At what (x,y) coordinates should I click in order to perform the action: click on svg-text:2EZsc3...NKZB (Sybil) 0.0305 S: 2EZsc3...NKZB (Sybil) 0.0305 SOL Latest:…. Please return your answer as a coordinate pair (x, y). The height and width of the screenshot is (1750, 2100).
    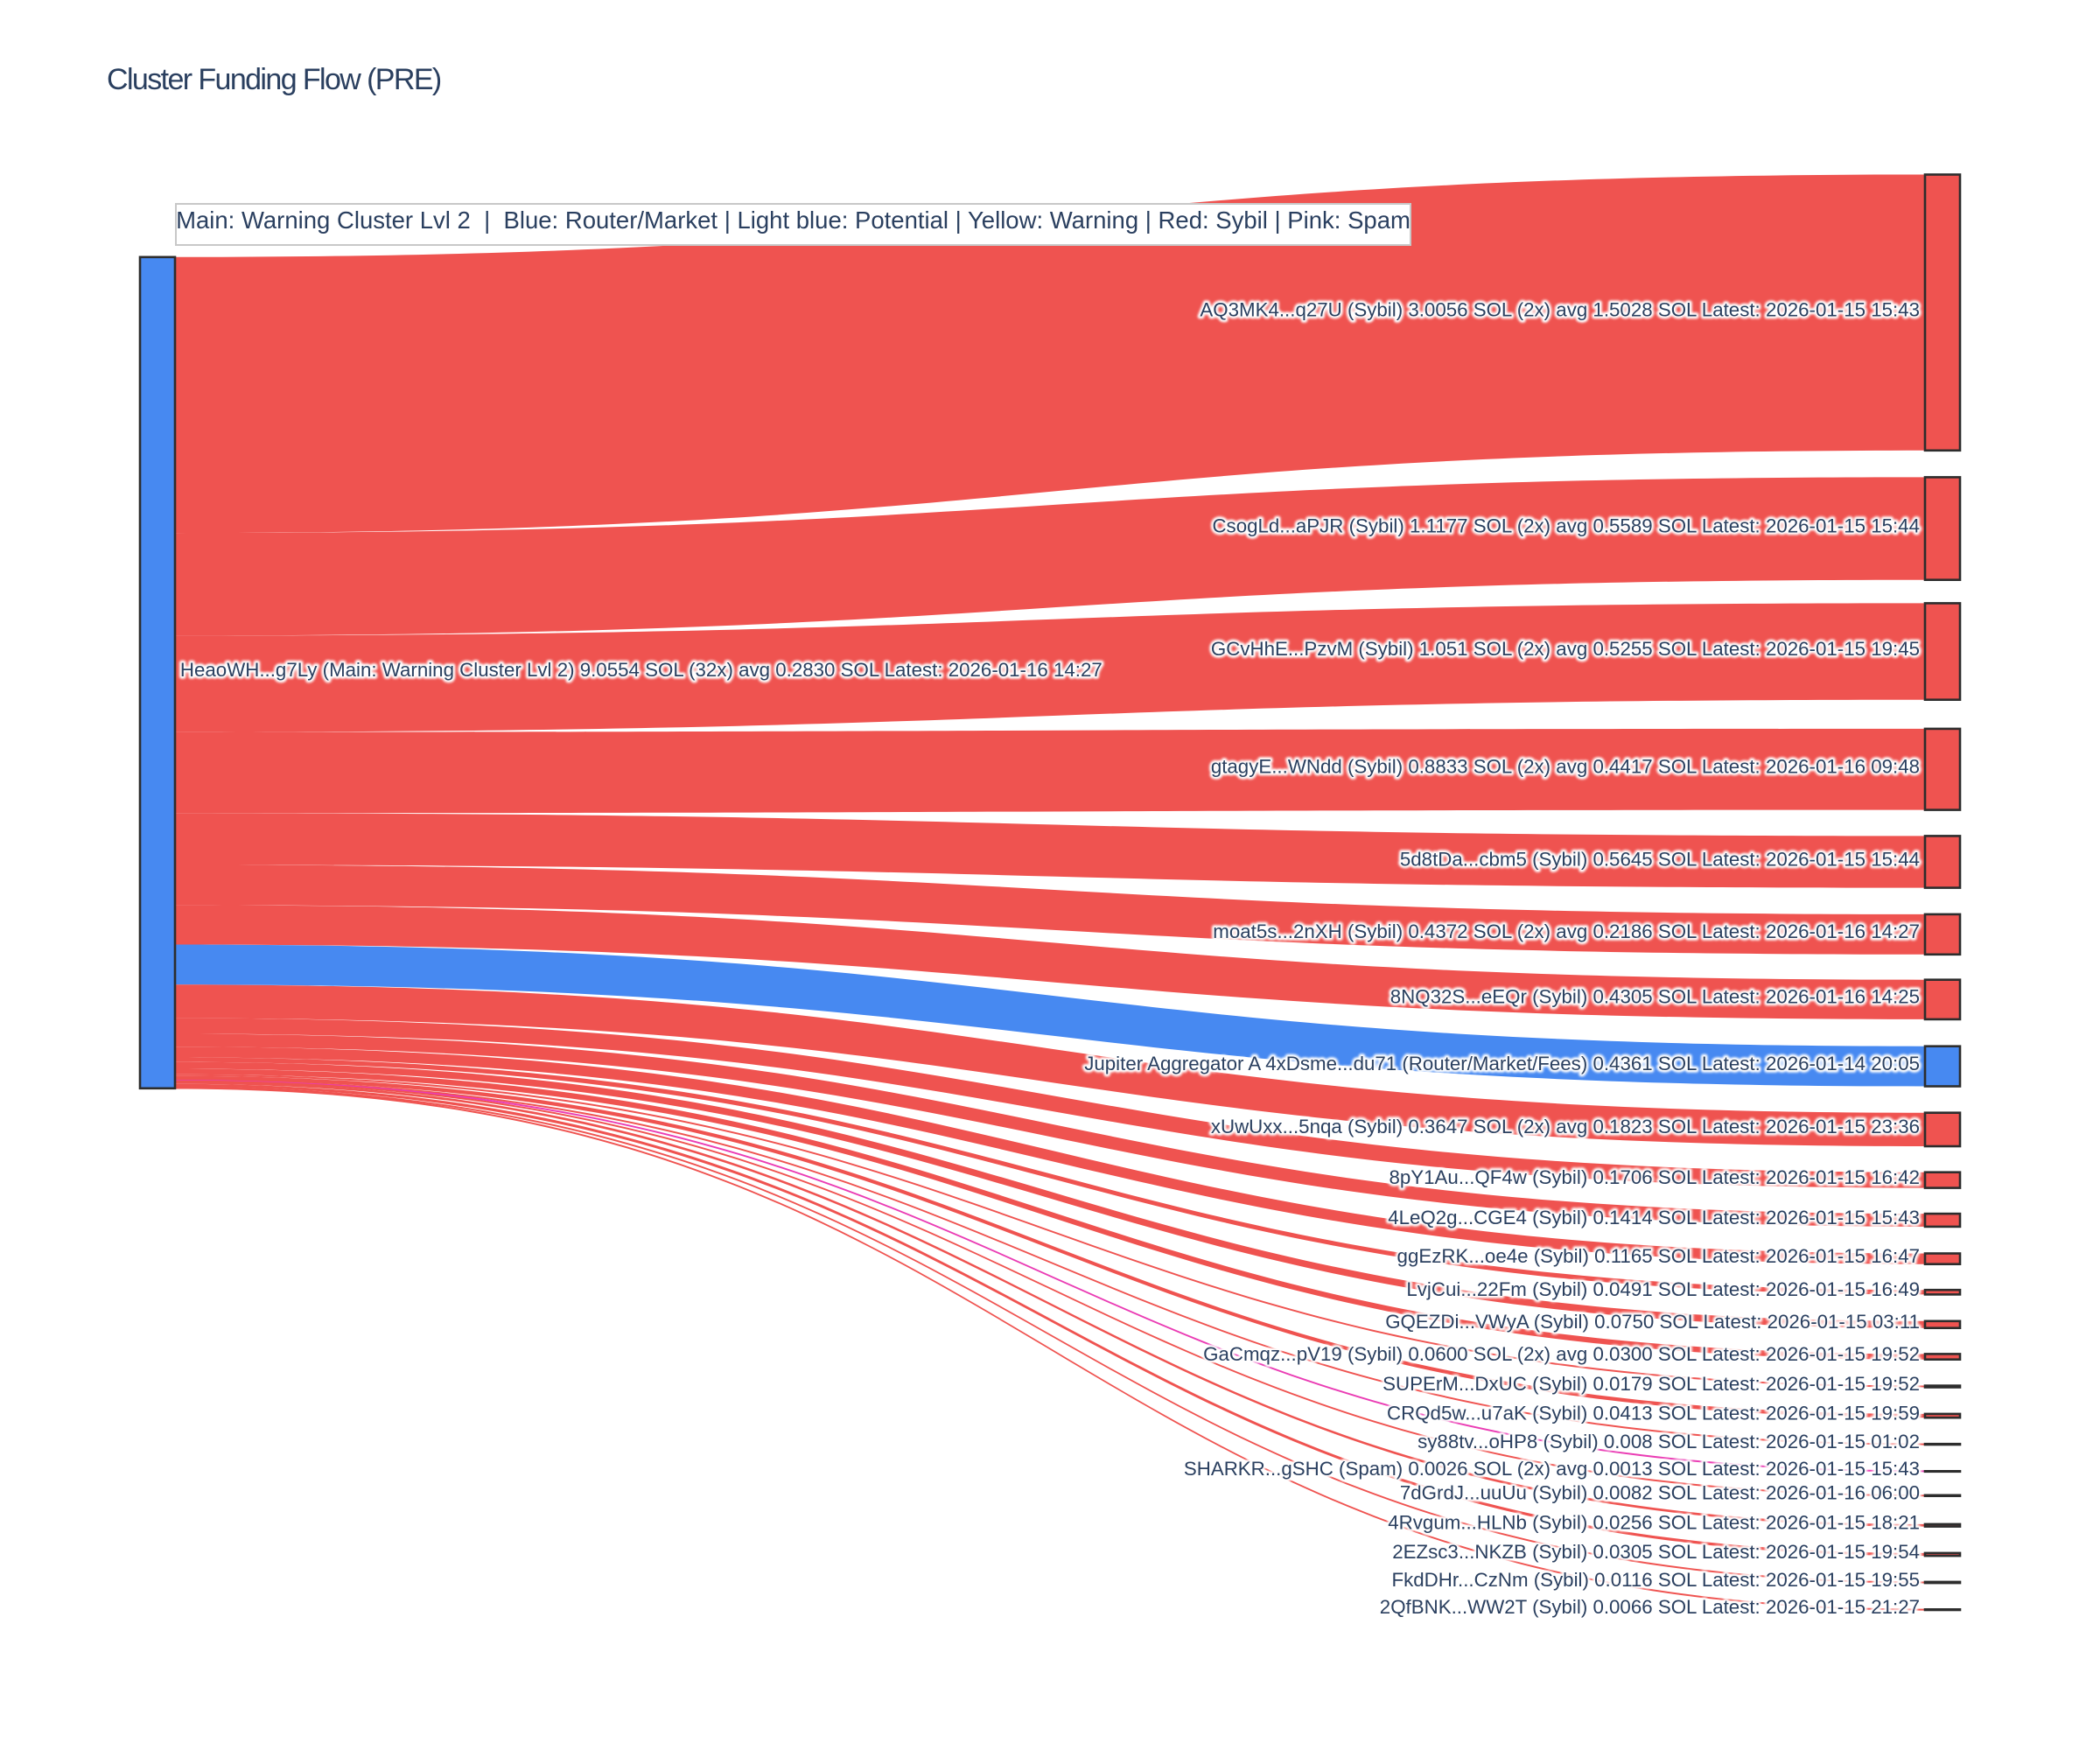
    Looking at the image, I should click on (1656, 1552).